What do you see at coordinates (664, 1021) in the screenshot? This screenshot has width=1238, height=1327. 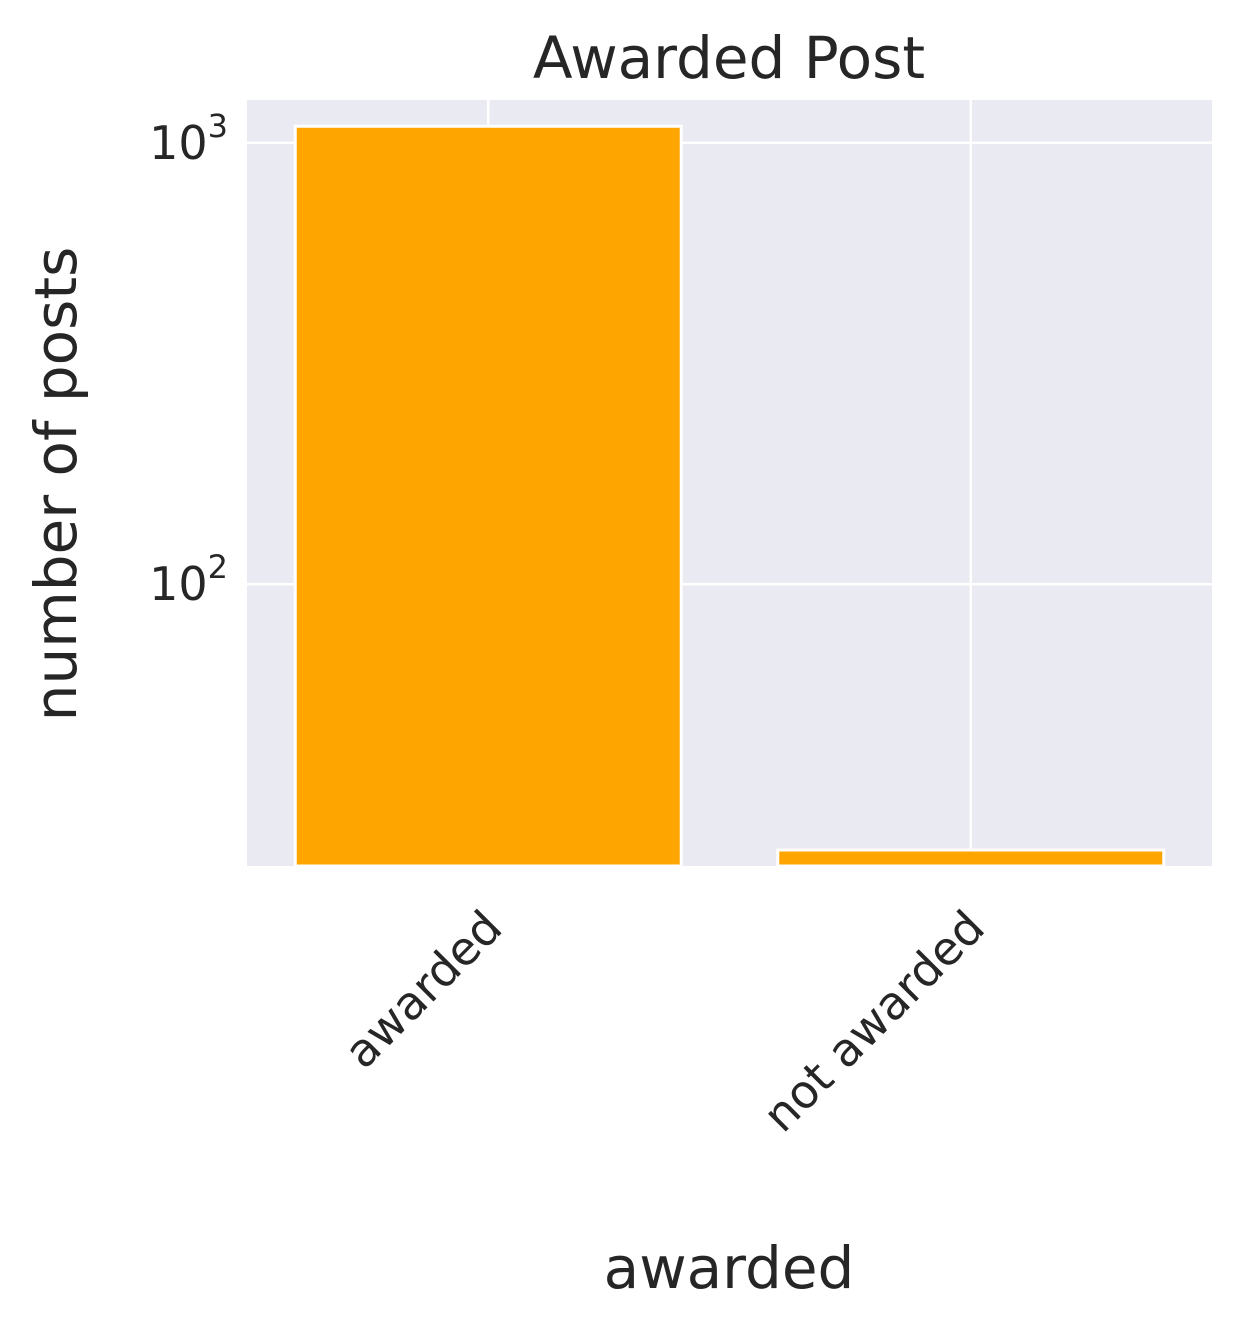 I see `x-tick-labels: awarded not awarded` at bounding box center [664, 1021].